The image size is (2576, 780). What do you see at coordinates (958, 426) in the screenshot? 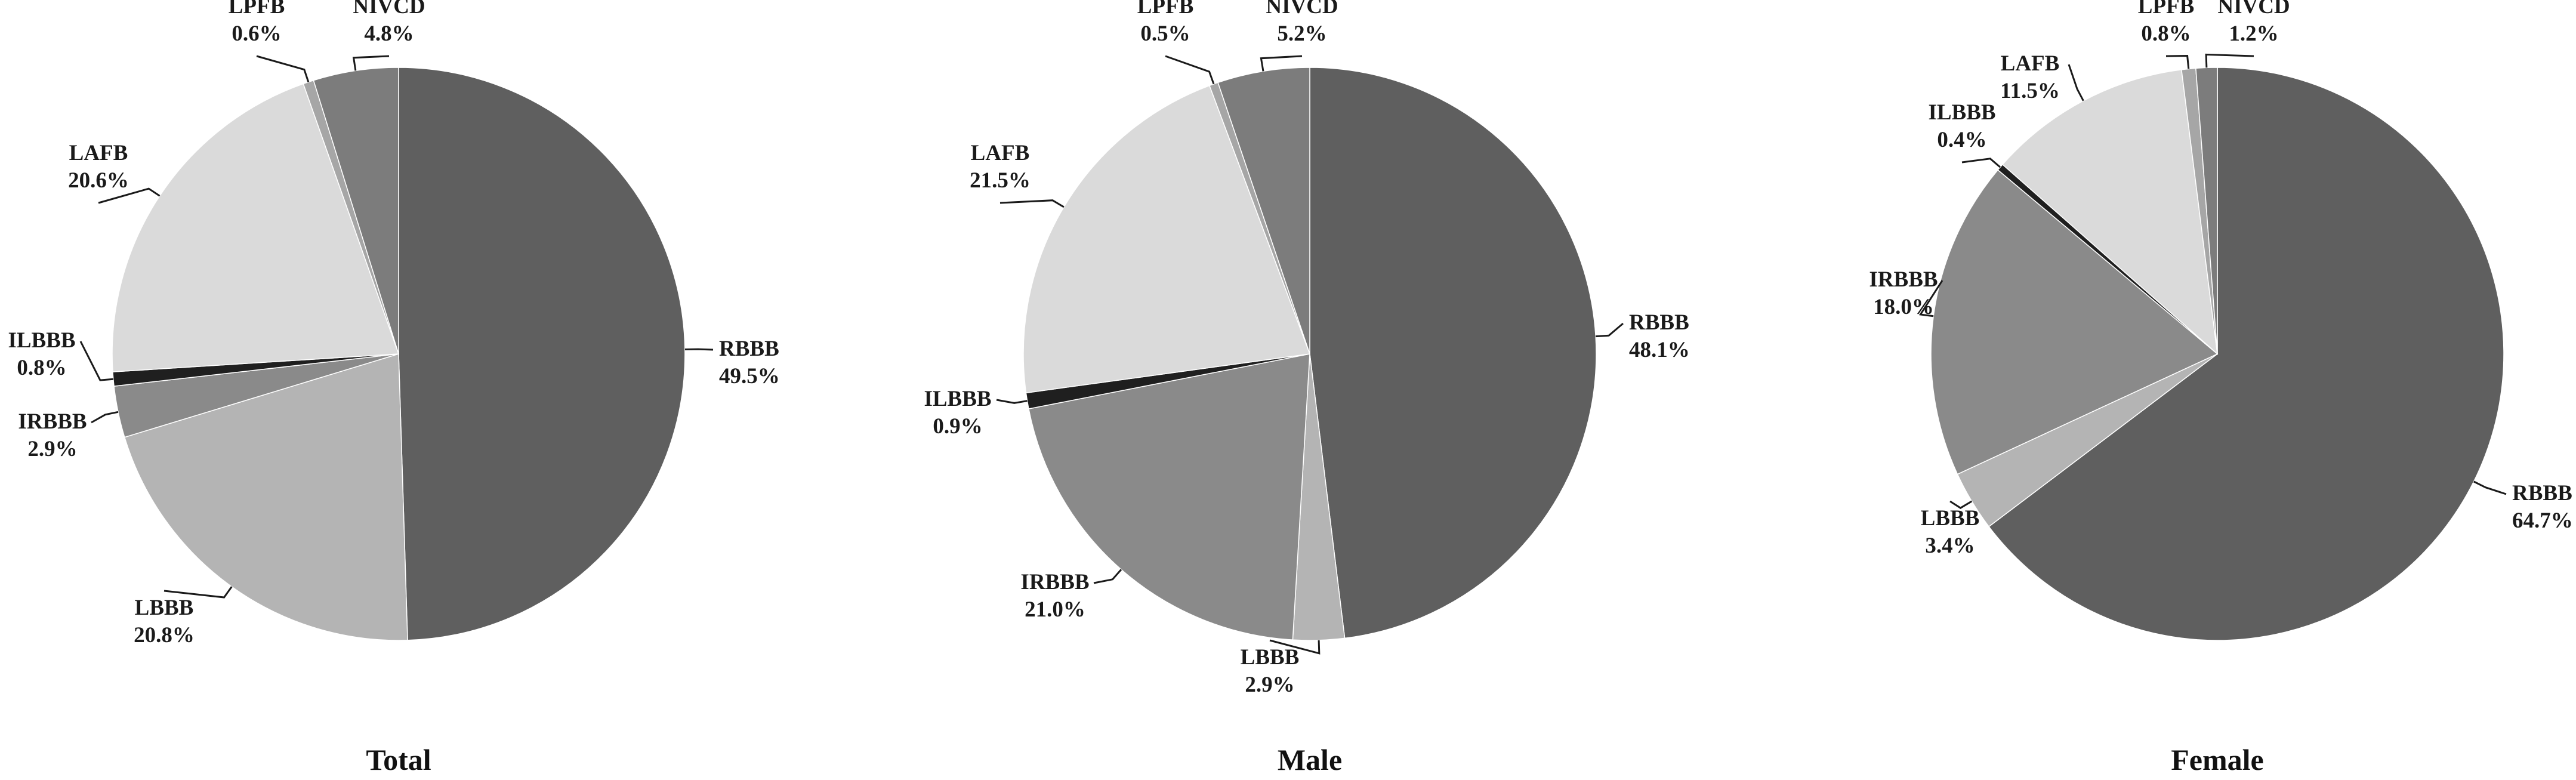
I see `slice-value-ilbbb: 0.9%` at bounding box center [958, 426].